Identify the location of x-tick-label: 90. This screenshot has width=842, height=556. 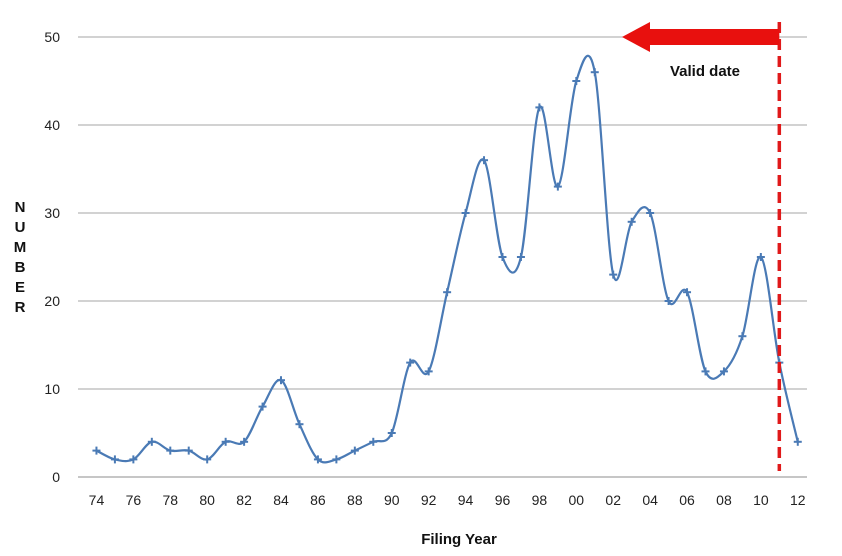
(392, 500).